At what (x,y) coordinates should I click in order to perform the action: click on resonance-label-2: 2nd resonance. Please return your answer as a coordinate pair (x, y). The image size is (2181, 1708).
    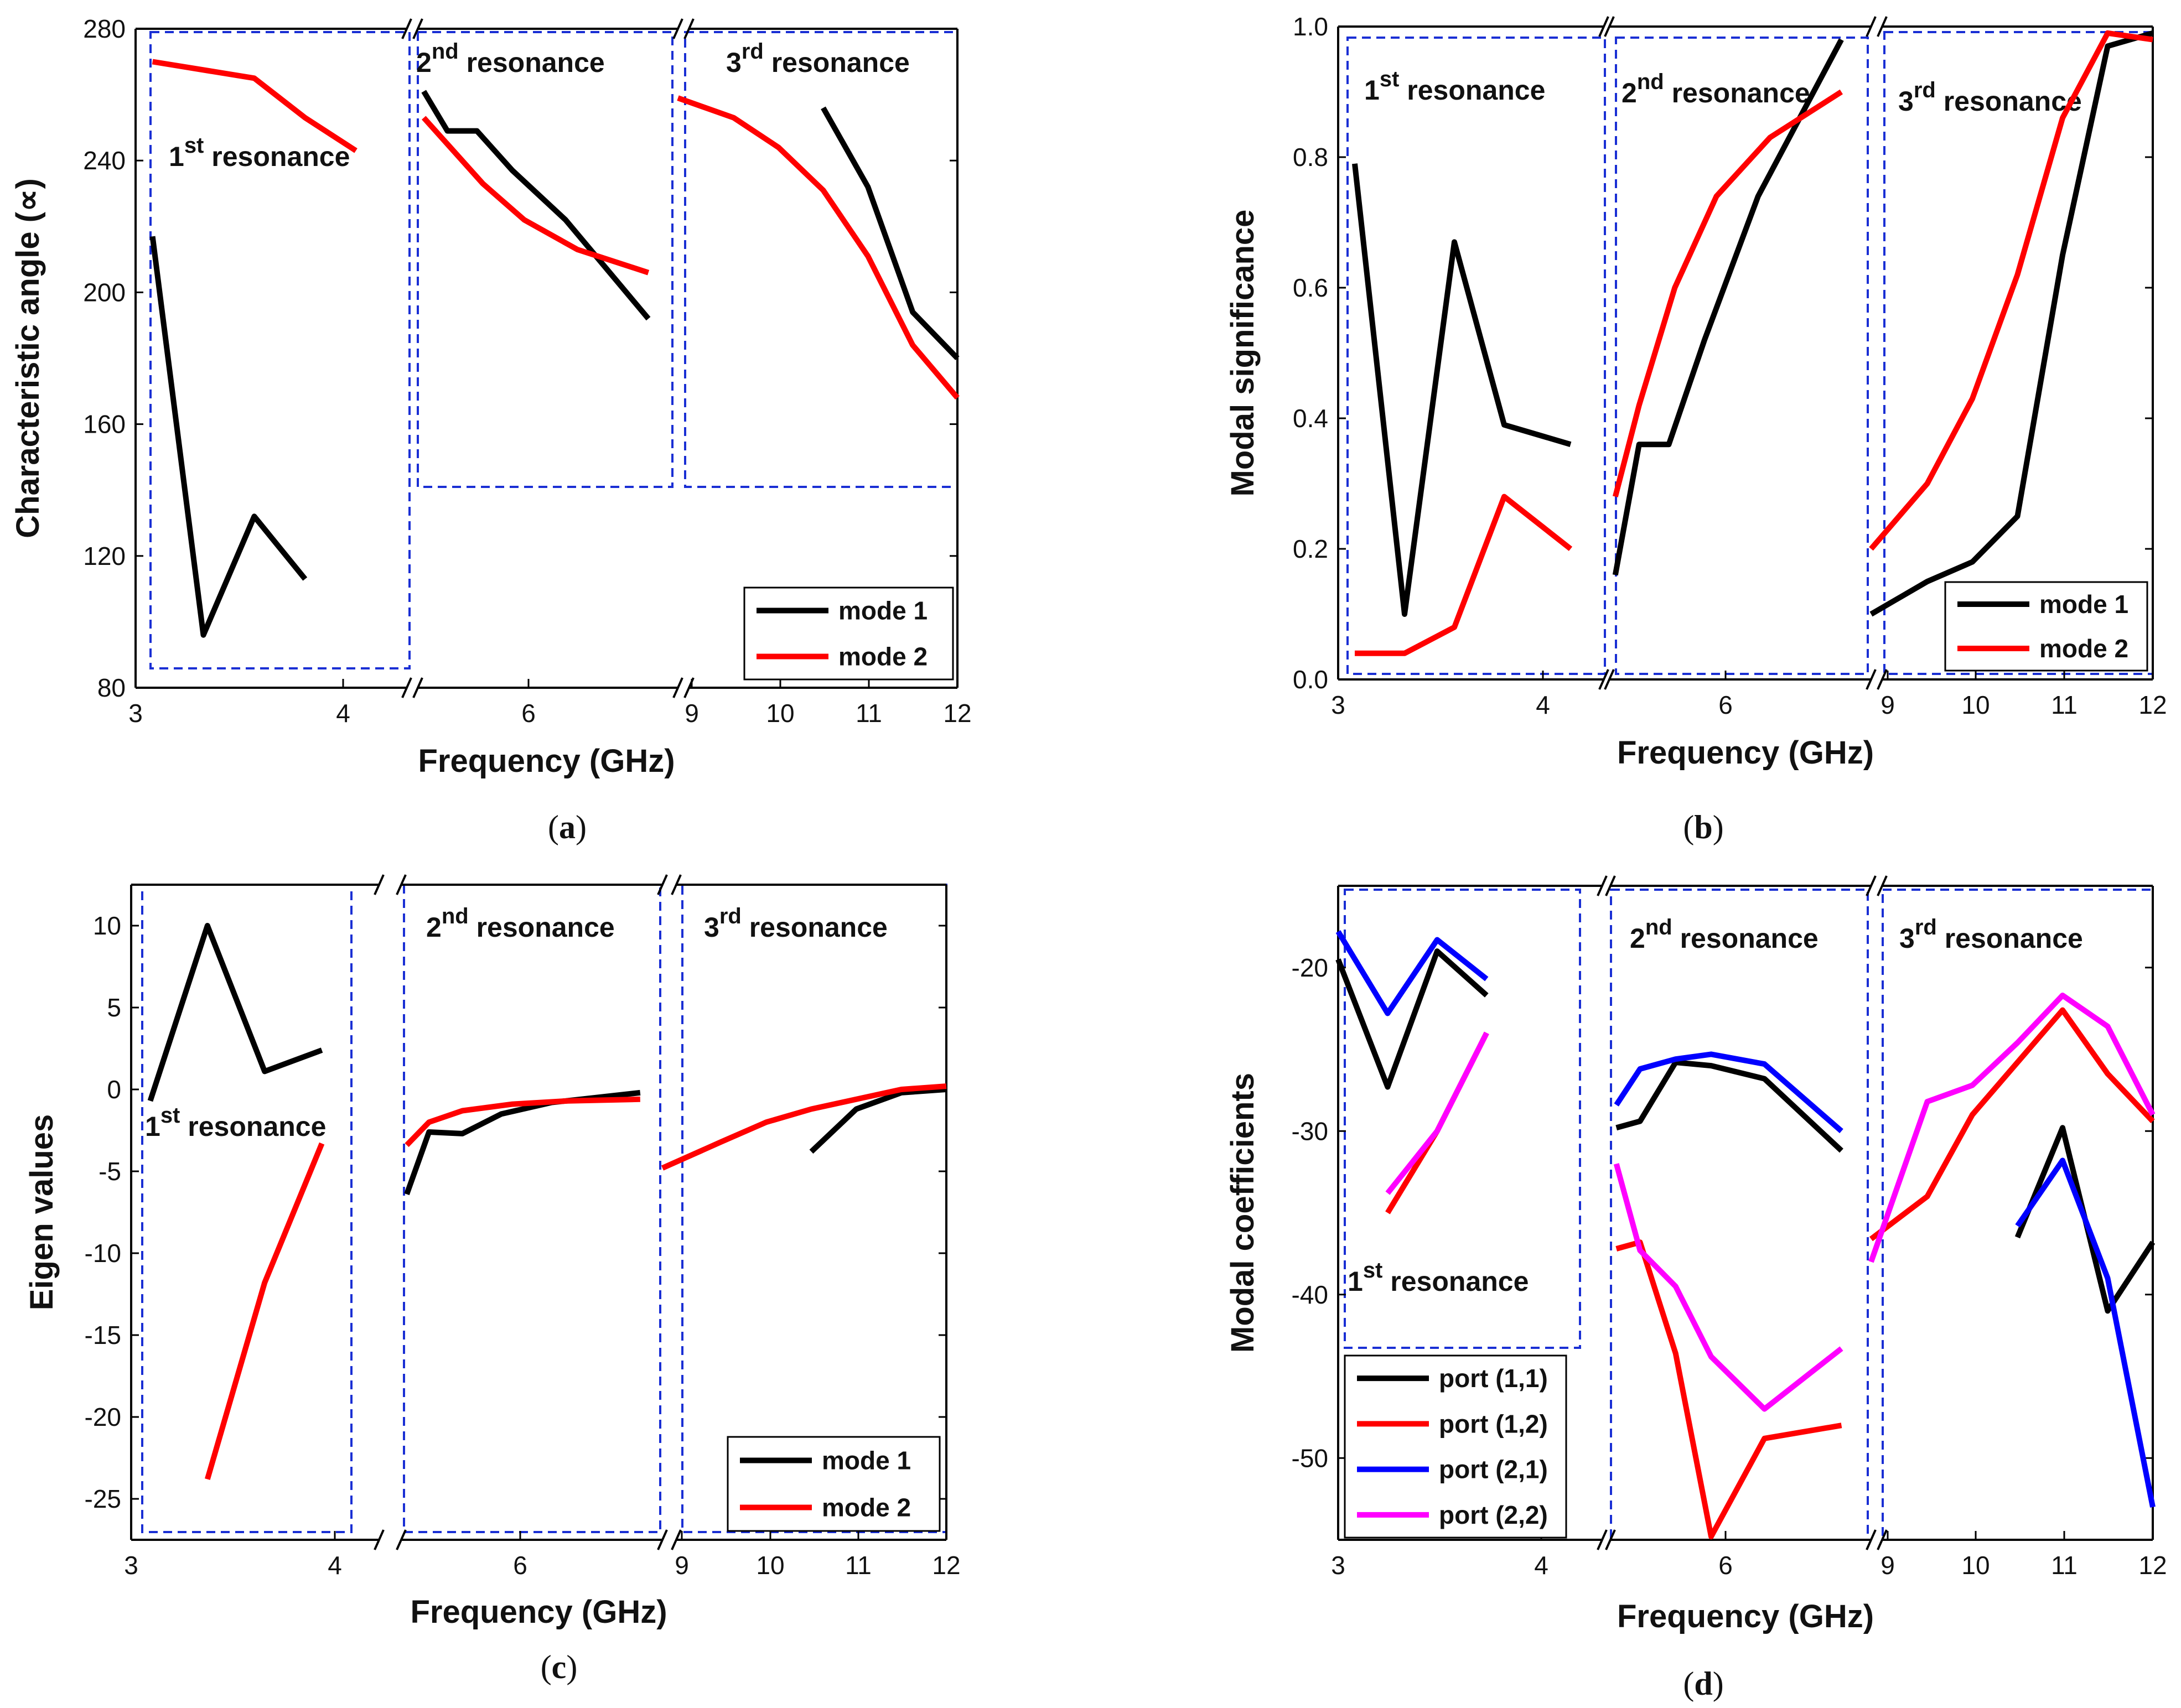
    Looking at the image, I should click on (1724, 934).